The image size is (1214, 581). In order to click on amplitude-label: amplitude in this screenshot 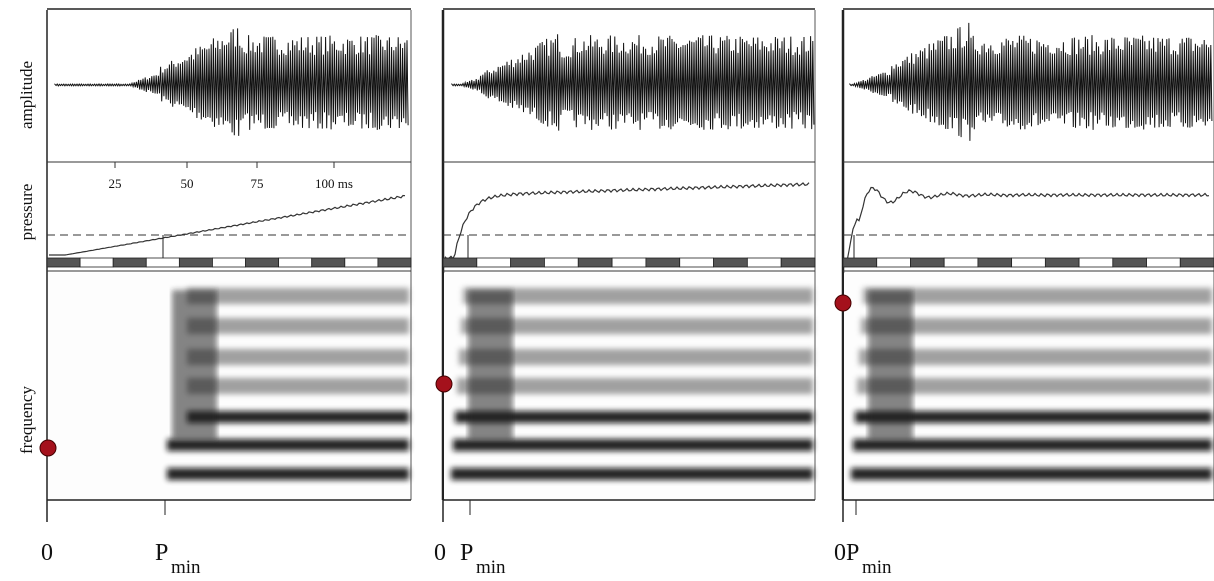, I will do `click(26, 95)`.